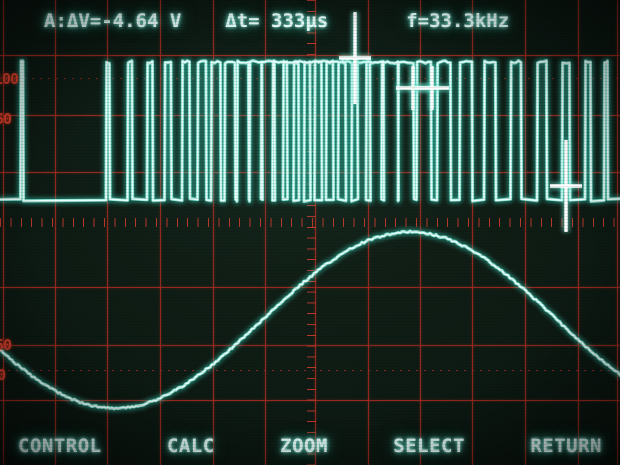 This screenshot has width=620, height=465. Describe the element at coordinates (304, 446) in the screenshot. I see `softkey-zoom: ZOOM` at that location.